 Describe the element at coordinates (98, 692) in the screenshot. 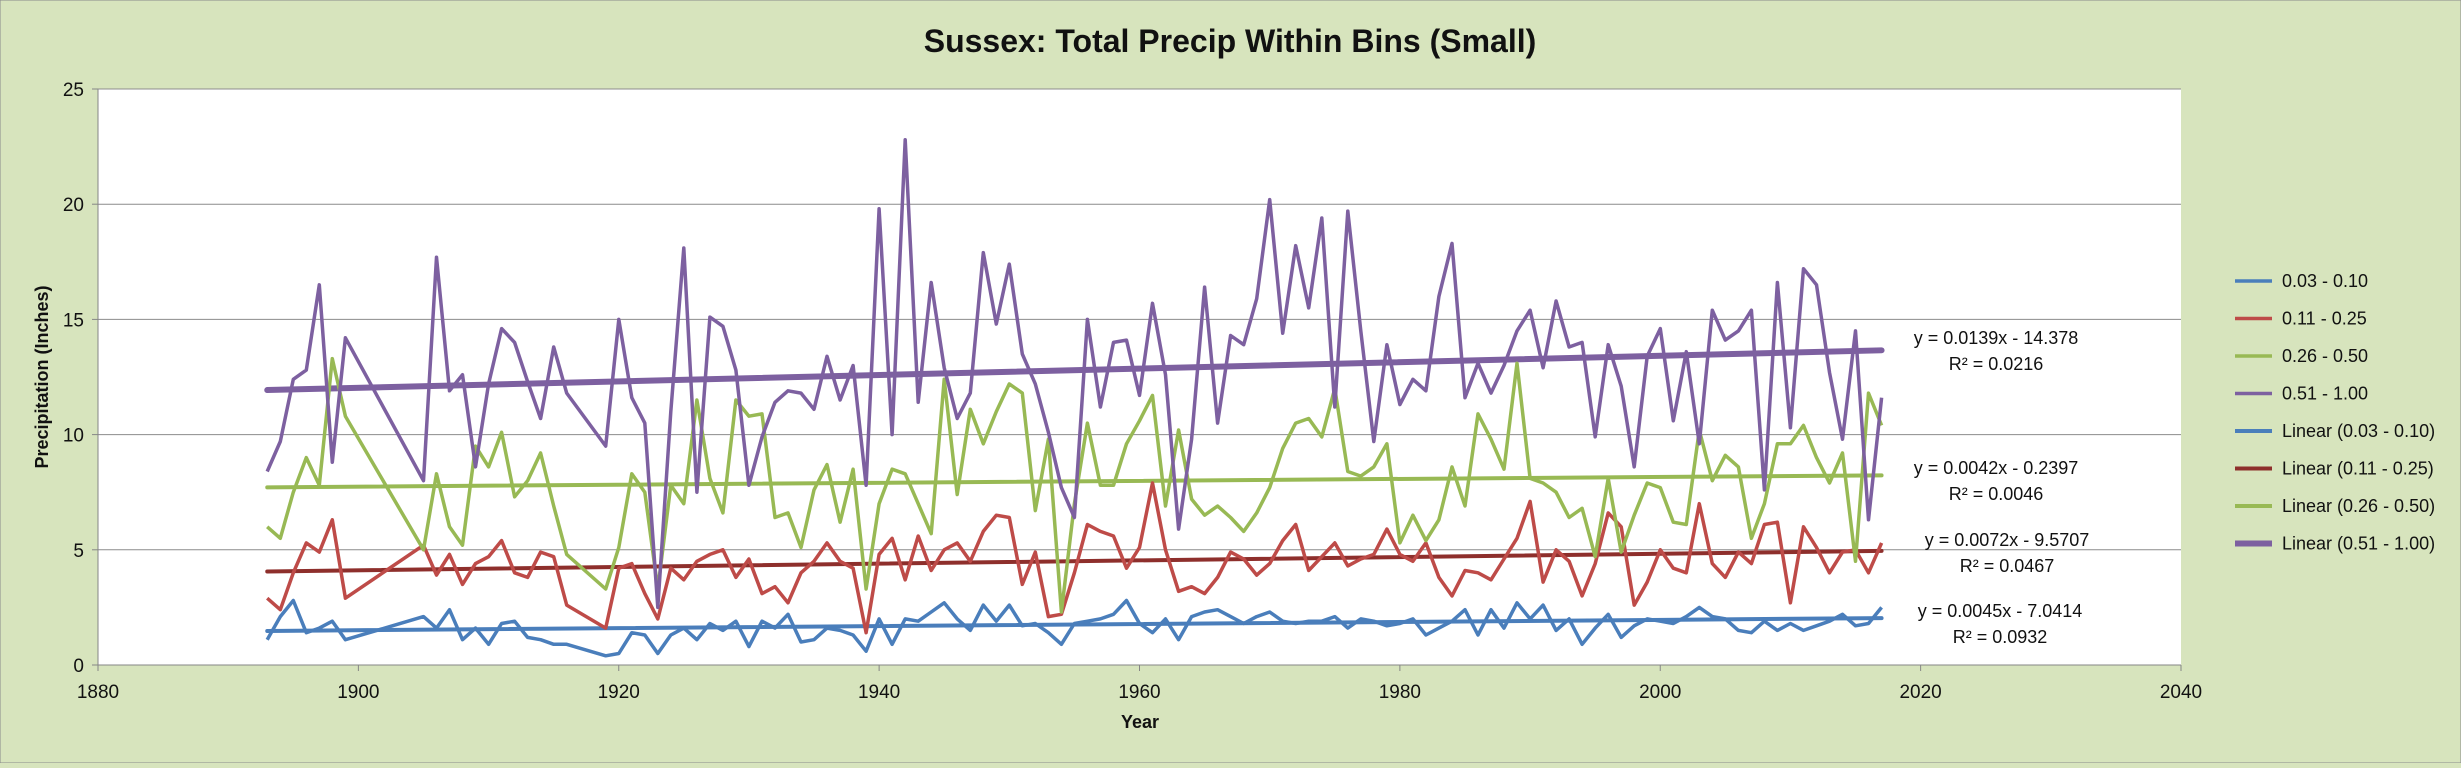

I see `x-tick-label: 1880` at that location.